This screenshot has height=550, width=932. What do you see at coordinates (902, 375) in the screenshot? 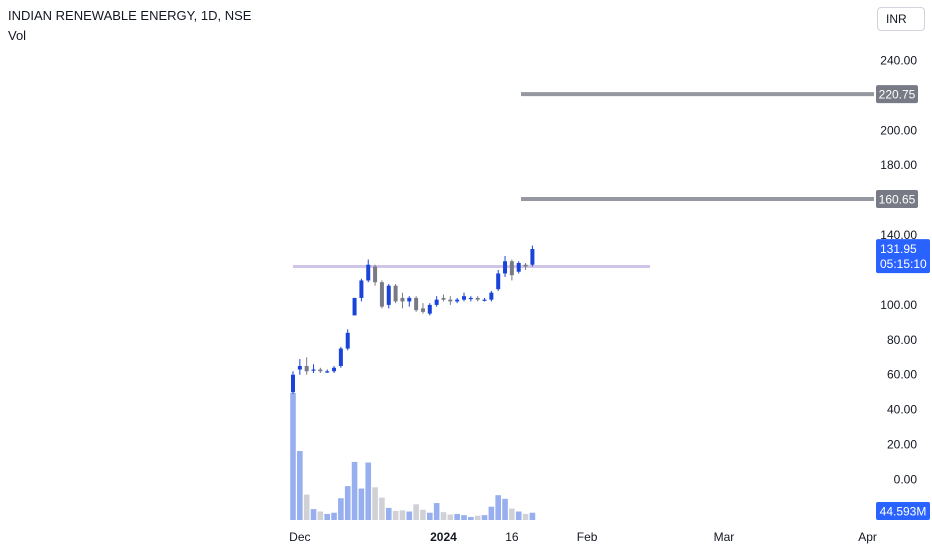
I see `price-tick-label: 60.00` at bounding box center [902, 375].